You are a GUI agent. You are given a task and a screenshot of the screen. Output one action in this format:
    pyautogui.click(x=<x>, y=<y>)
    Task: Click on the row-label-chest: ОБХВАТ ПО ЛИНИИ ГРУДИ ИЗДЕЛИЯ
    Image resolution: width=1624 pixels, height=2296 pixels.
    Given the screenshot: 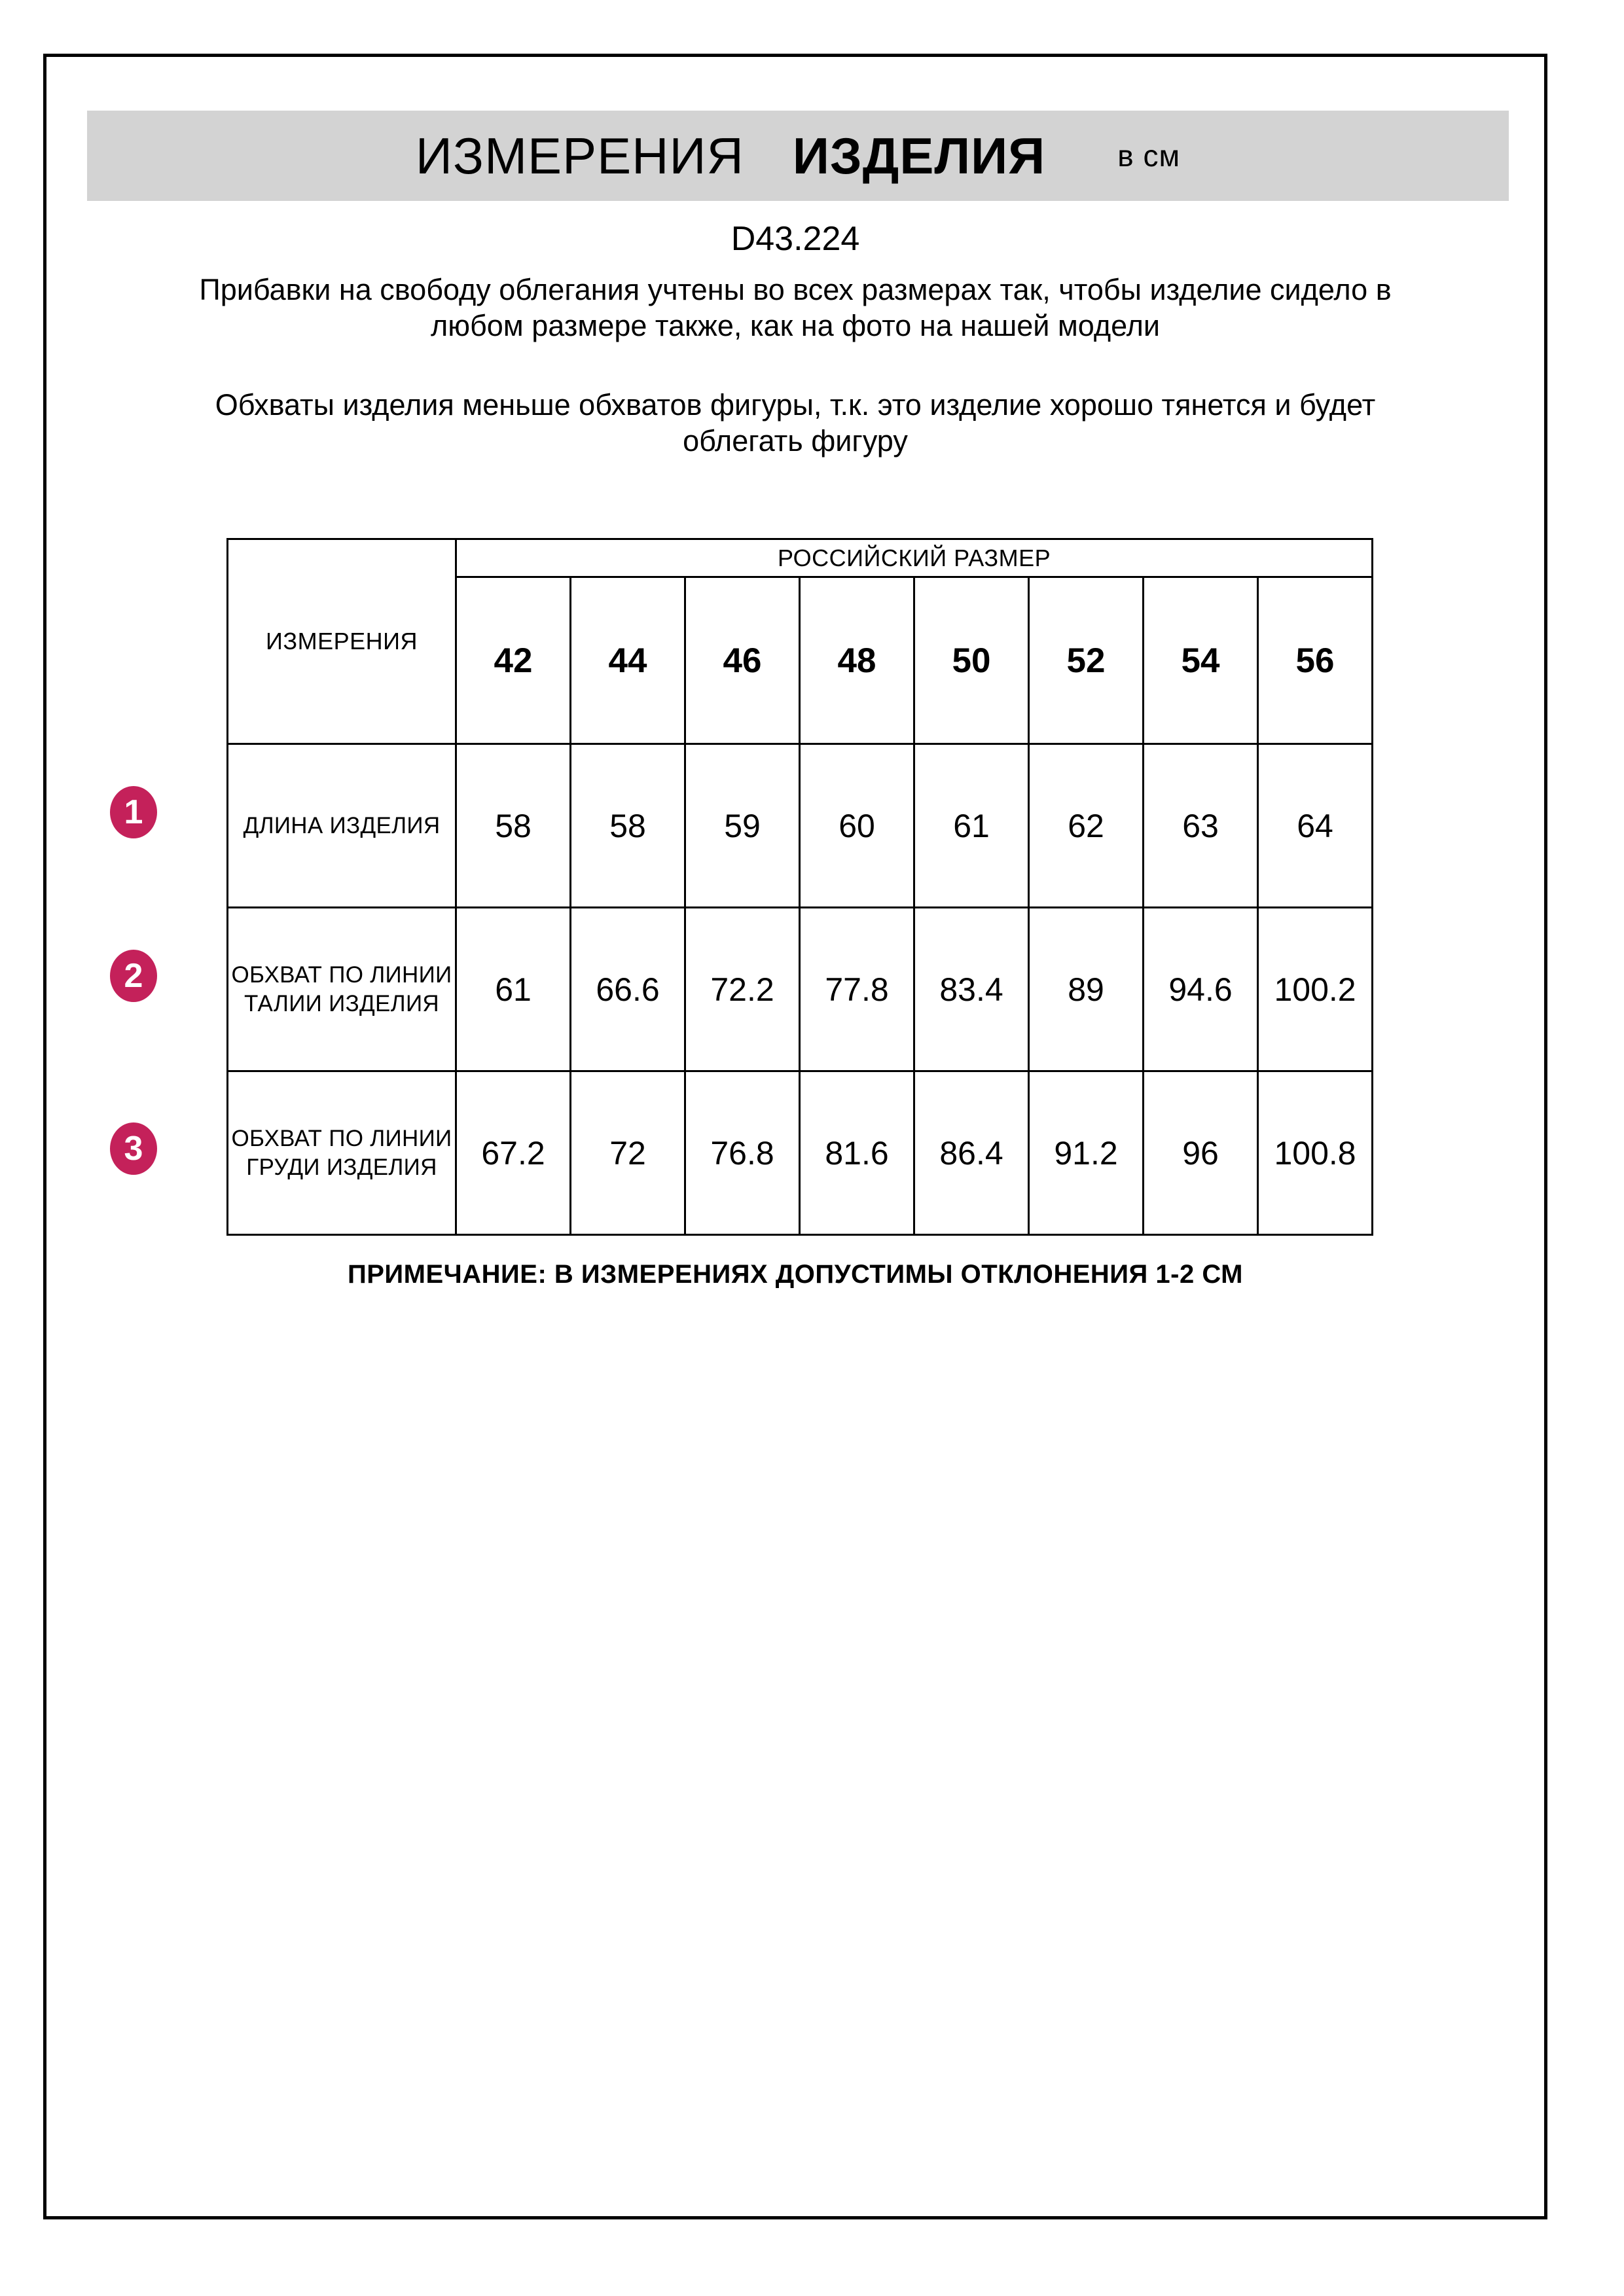 What is the action you would take?
    pyautogui.click(x=341, y=1153)
    